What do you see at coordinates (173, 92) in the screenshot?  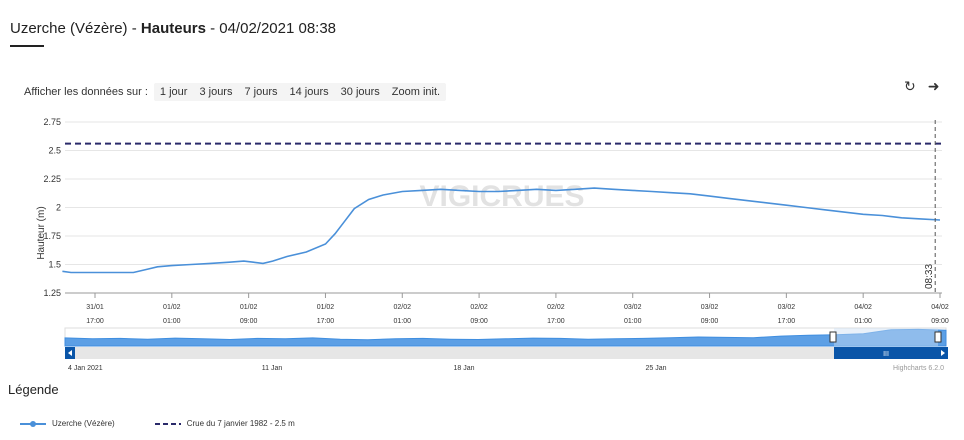 I see `range-button-1-day: 1 jour` at bounding box center [173, 92].